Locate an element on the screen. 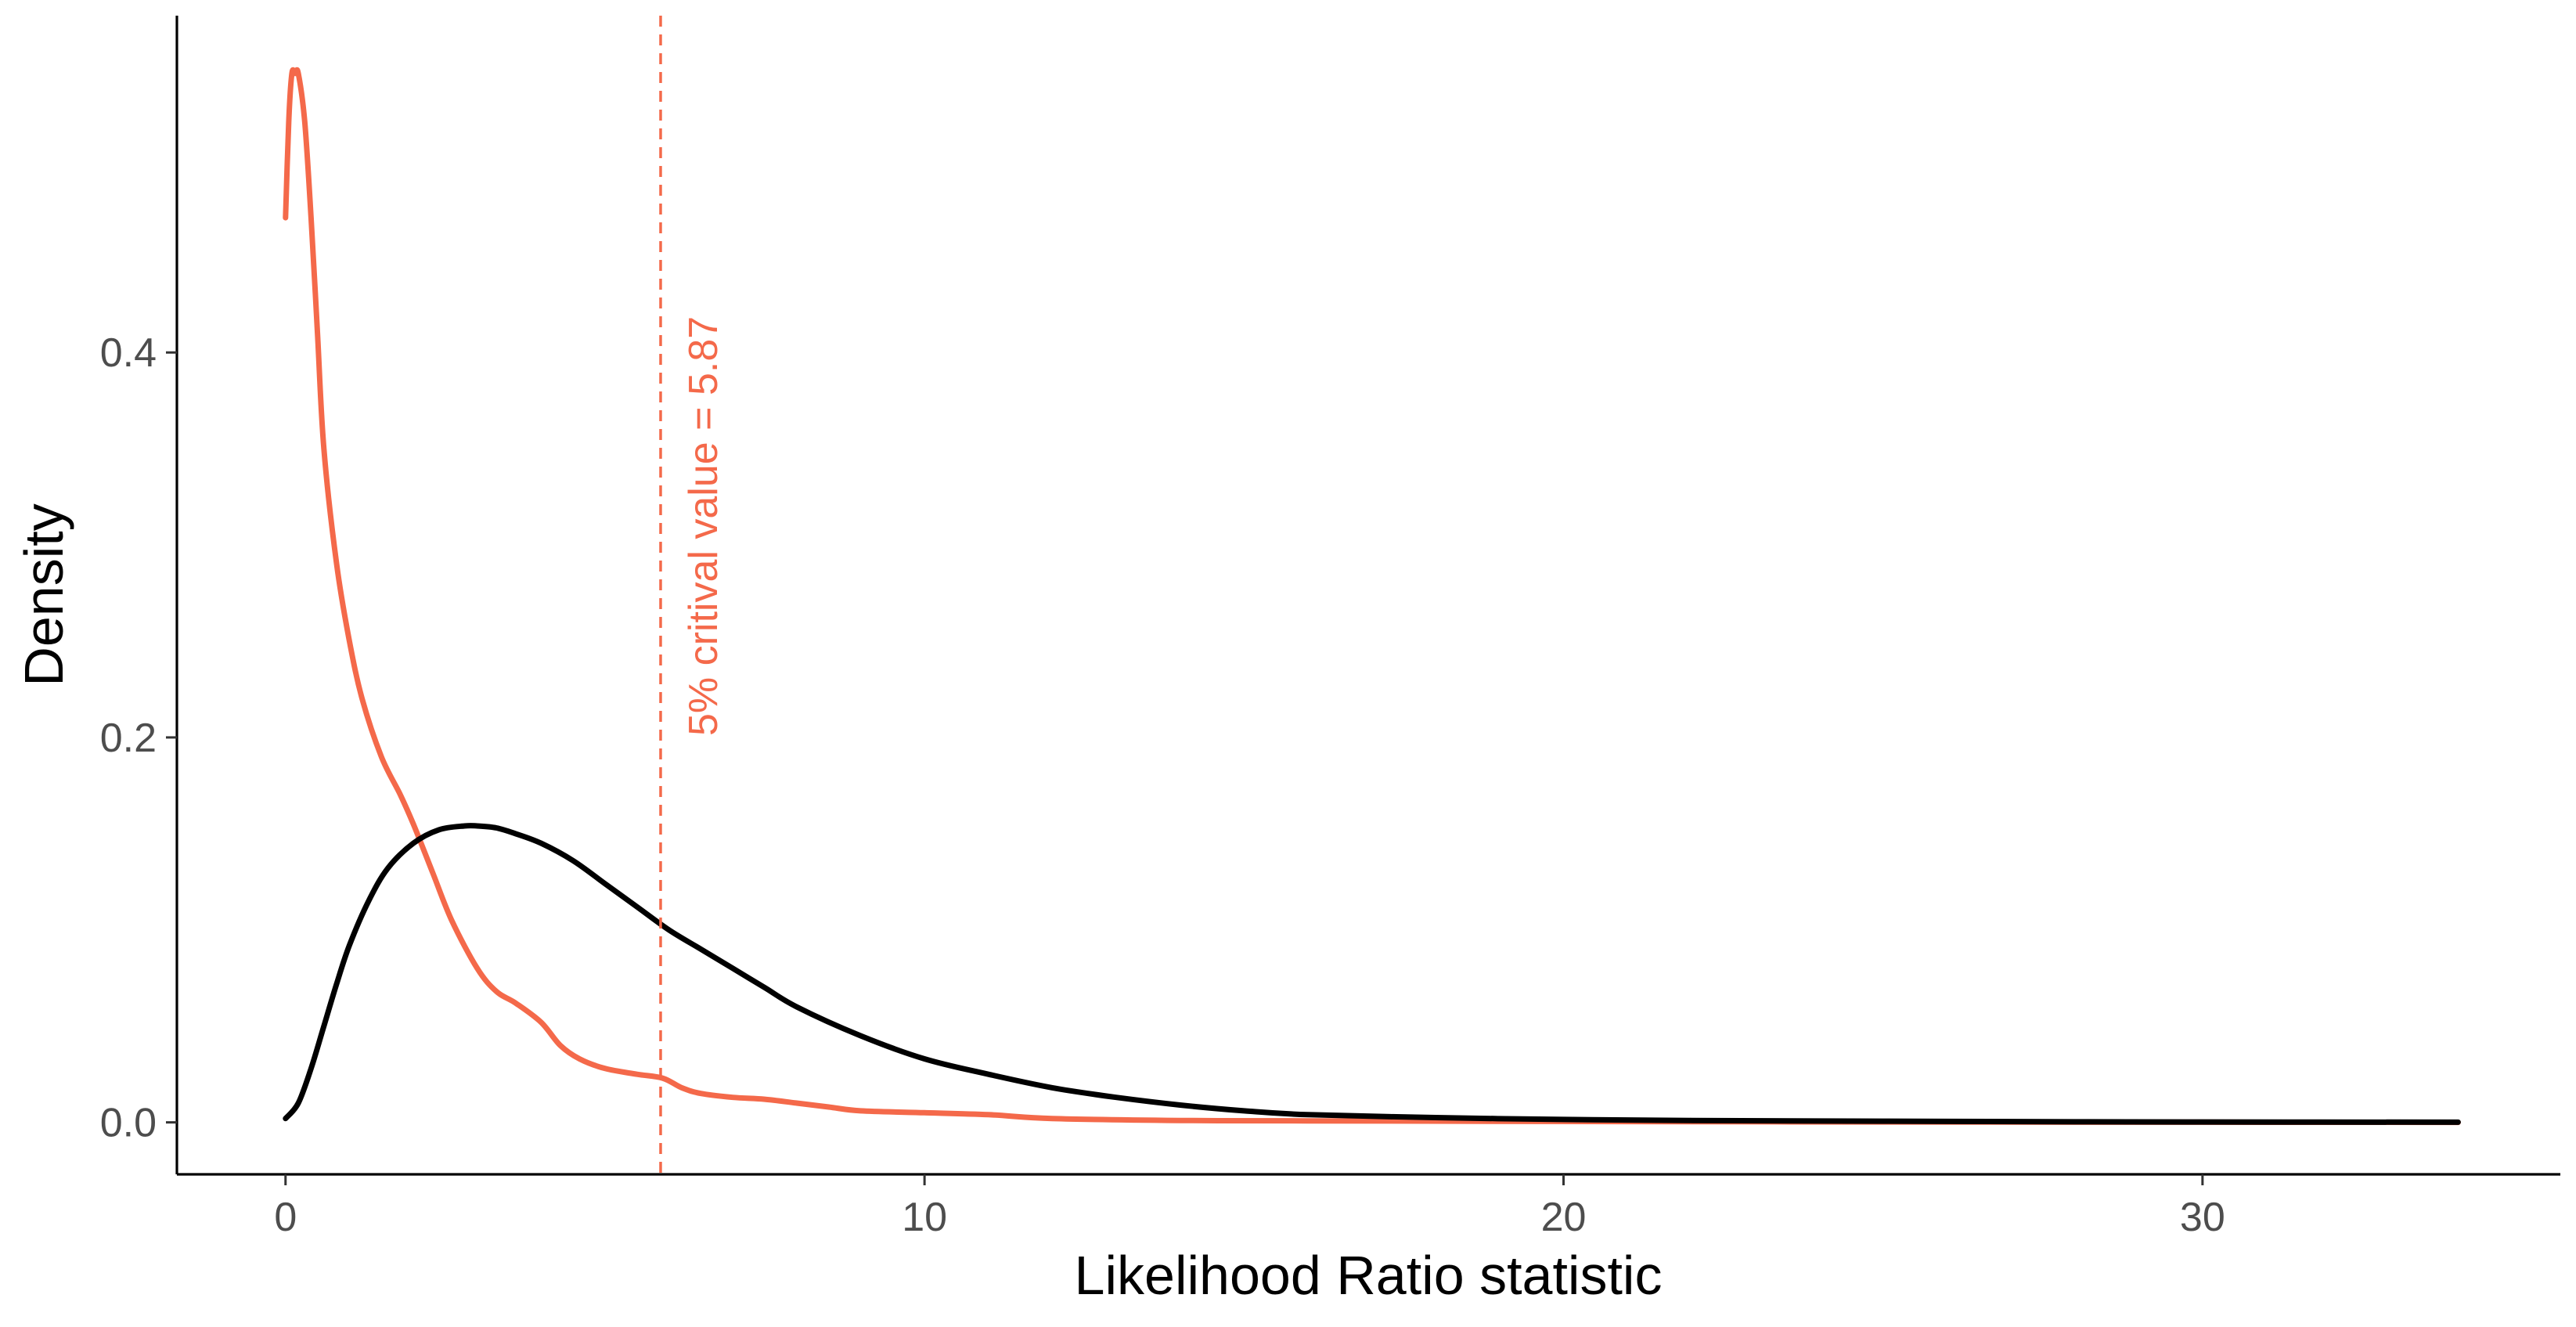 Image resolution: width=2576 pixels, height=1327 pixels. x-tick-label: 10 is located at coordinates (924, 1217).